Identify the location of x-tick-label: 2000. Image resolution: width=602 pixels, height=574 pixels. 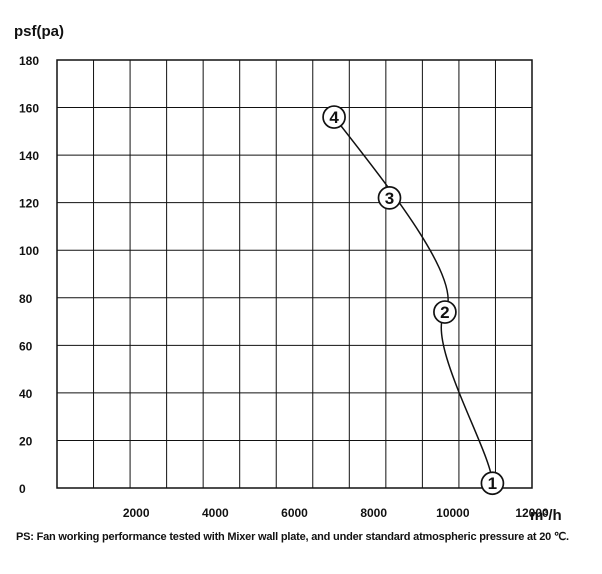
(136, 513).